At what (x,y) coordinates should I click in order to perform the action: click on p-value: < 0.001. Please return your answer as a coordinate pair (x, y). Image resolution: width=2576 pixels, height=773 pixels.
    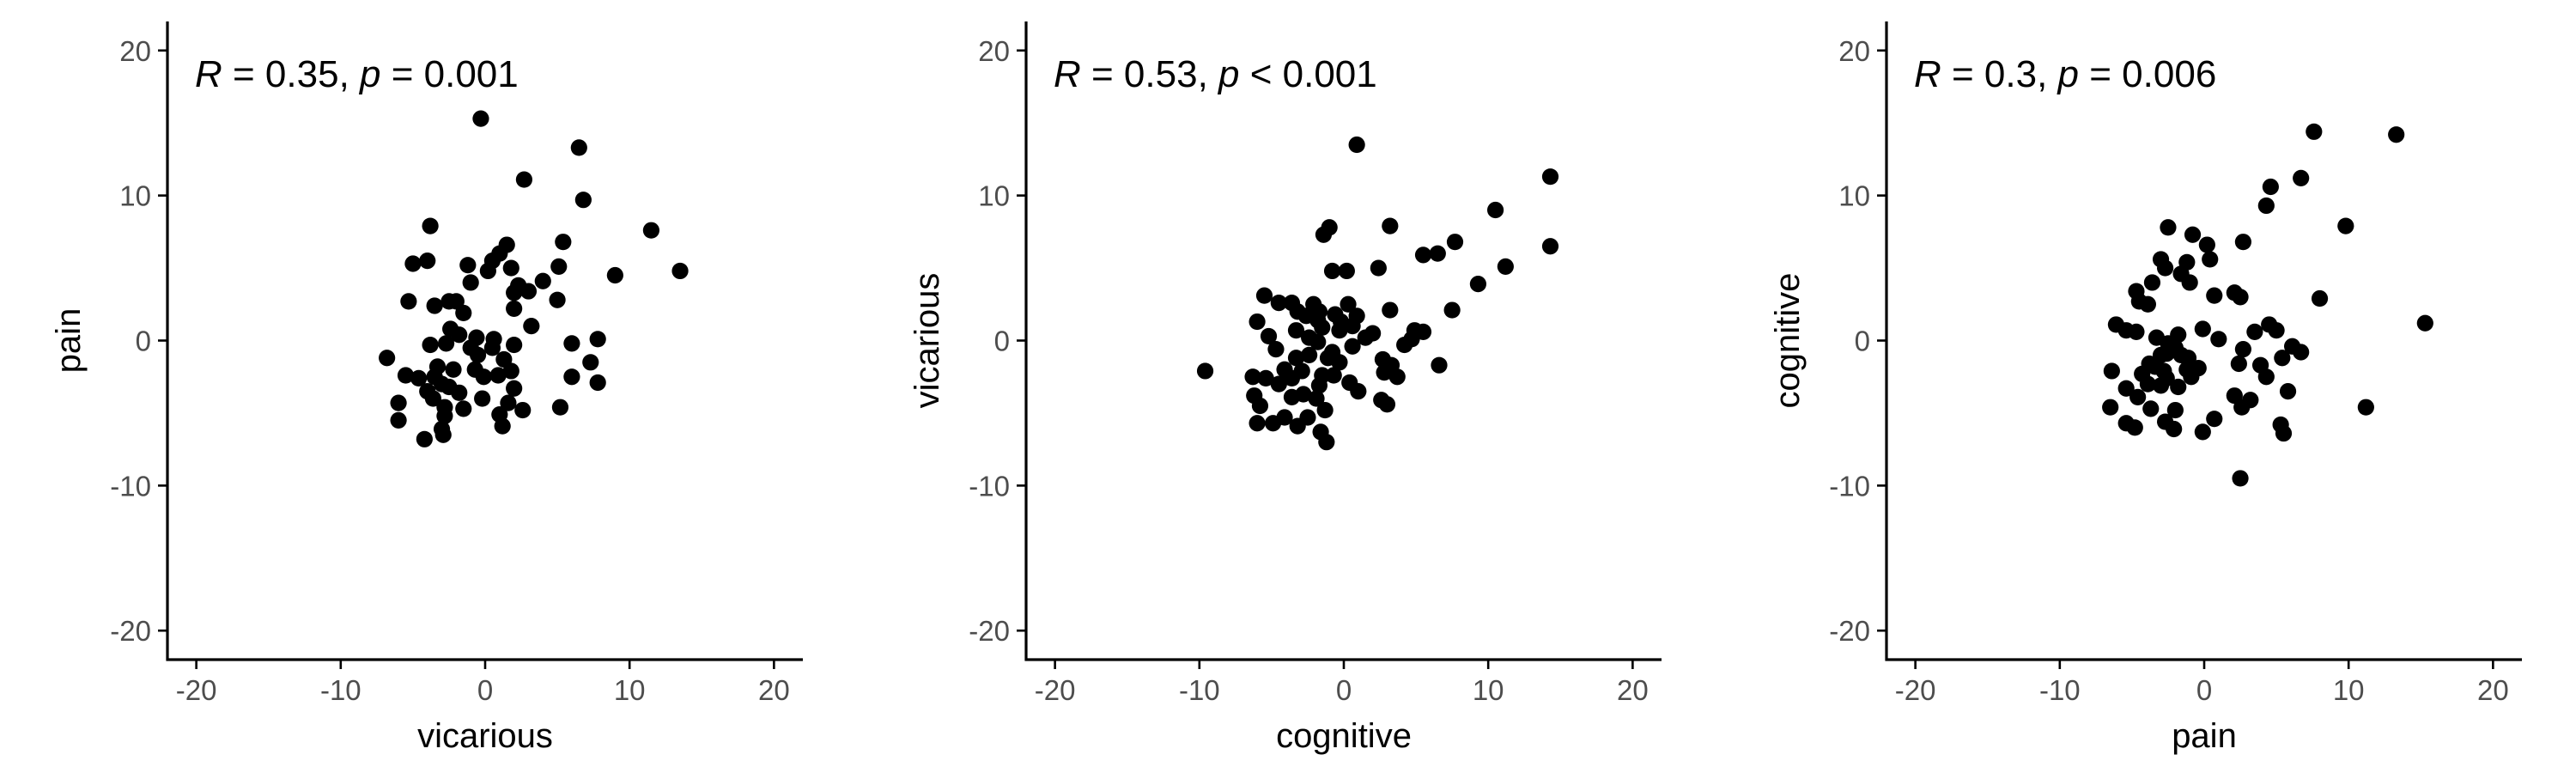
    Looking at the image, I should click on (1308, 74).